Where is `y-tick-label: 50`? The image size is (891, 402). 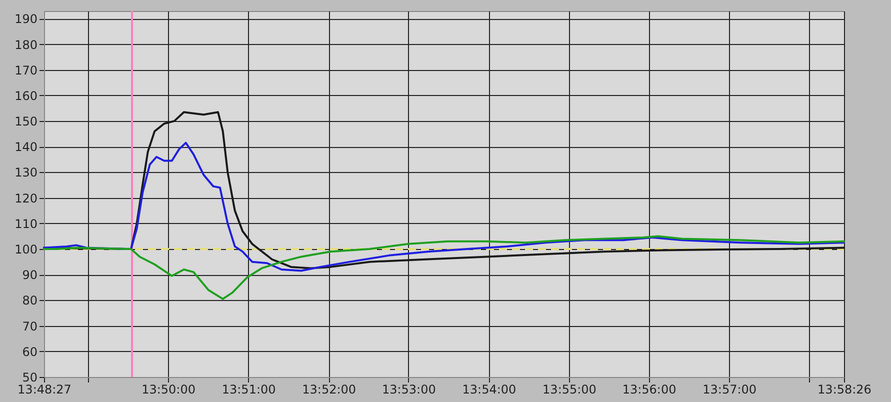
y-tick-label: 50 is located at coordinates (30, 377).